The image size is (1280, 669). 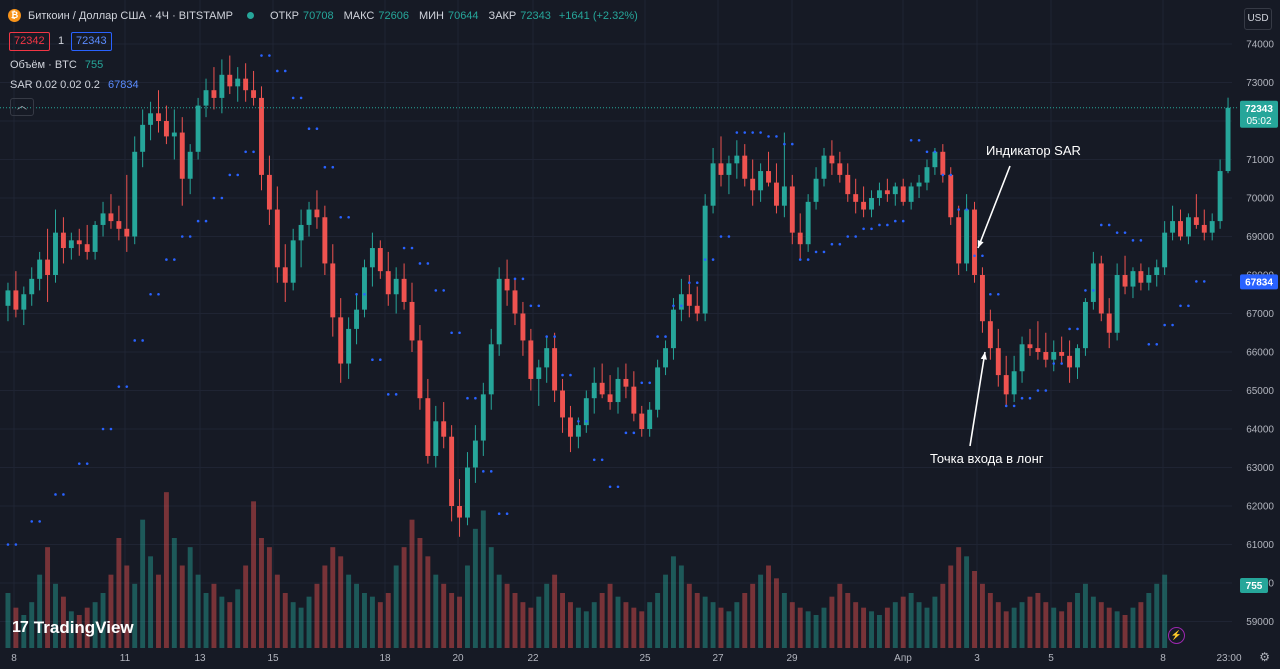 What do you see at coordinates (91, 41) in the screenshot?
I see `buy-price-box: 72343` at bounding box center [91, 41].